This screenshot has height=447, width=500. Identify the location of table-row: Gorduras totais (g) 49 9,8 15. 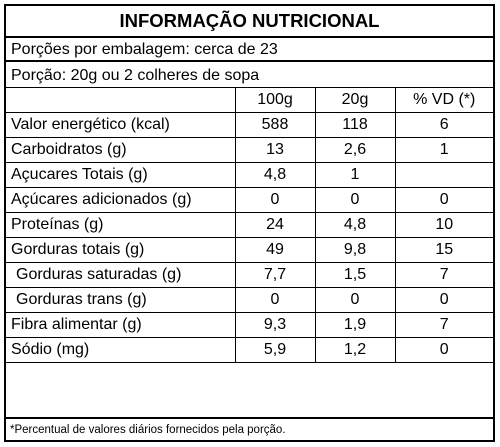
(249, 250).